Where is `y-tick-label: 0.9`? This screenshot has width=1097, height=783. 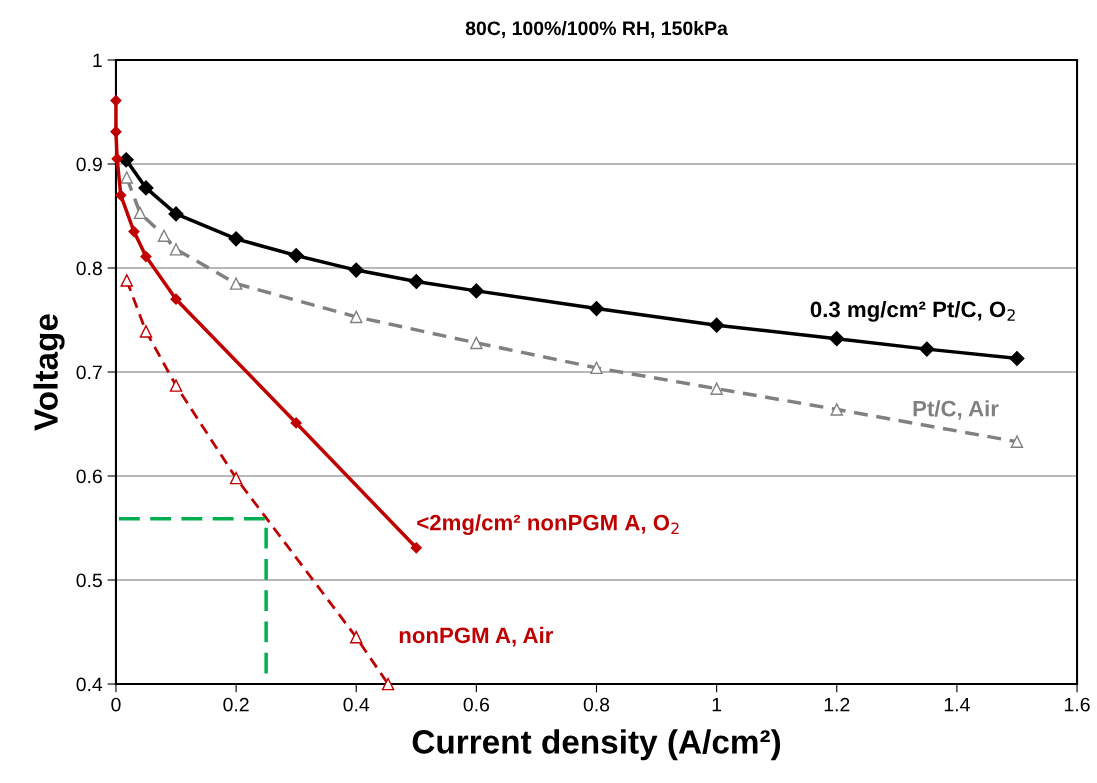 y-tick-label: 0.9 is located at coordinates (89, 164).